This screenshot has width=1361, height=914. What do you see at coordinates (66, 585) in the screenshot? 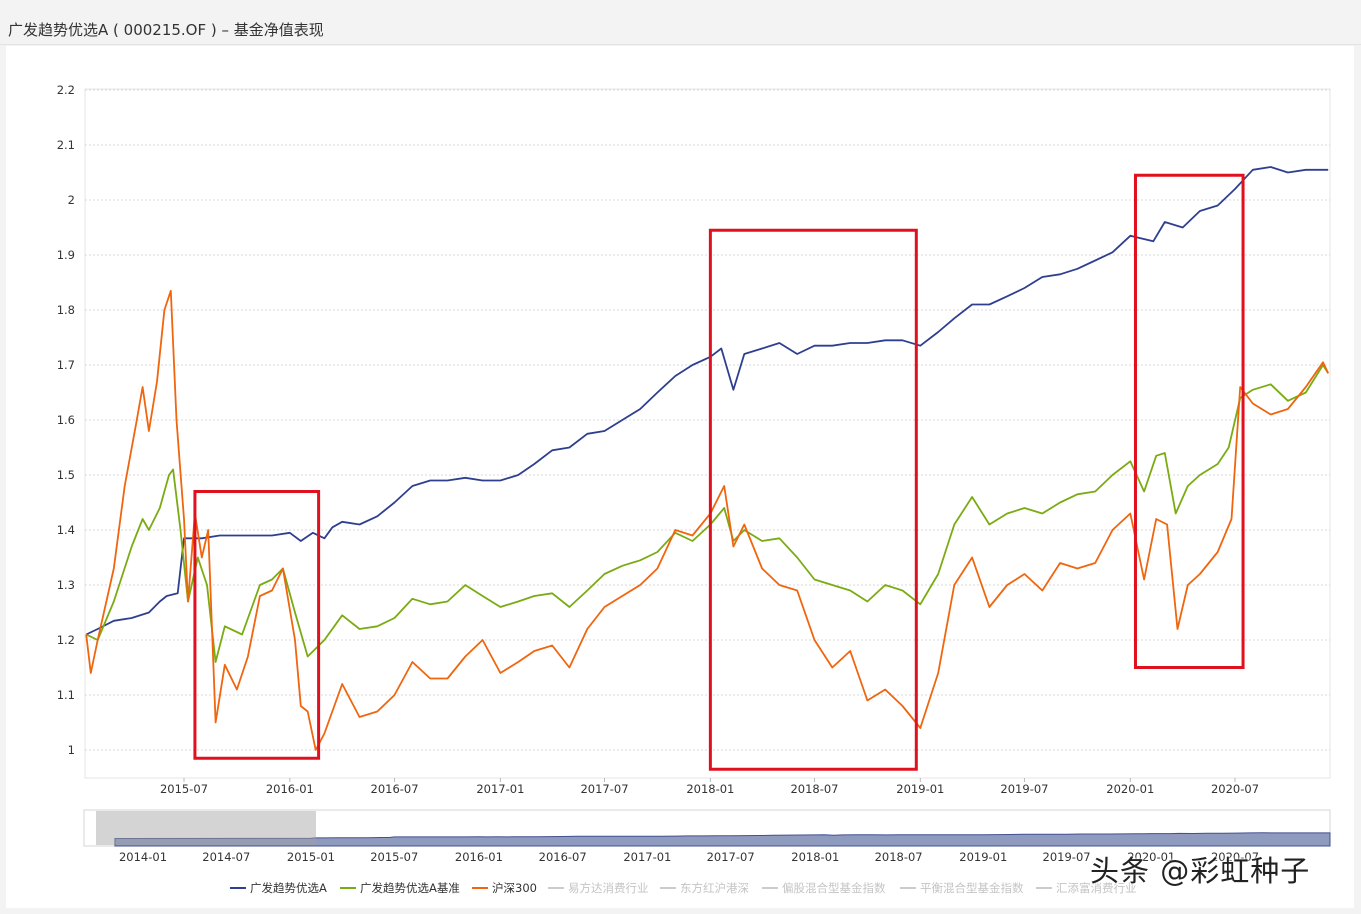
I see `y-tick-label: 1.3` at bounding box center [66, 585].